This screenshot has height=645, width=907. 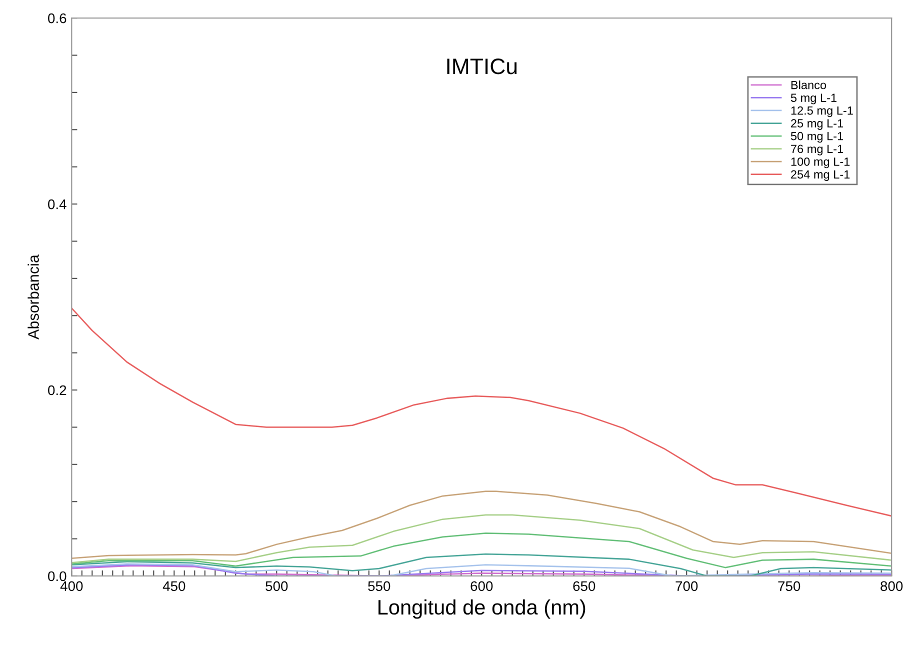 What do you see at coordinates (57, 204) in the screenshot?
I see `y-tick-label: 0.4` at bounding box center [57, 204].